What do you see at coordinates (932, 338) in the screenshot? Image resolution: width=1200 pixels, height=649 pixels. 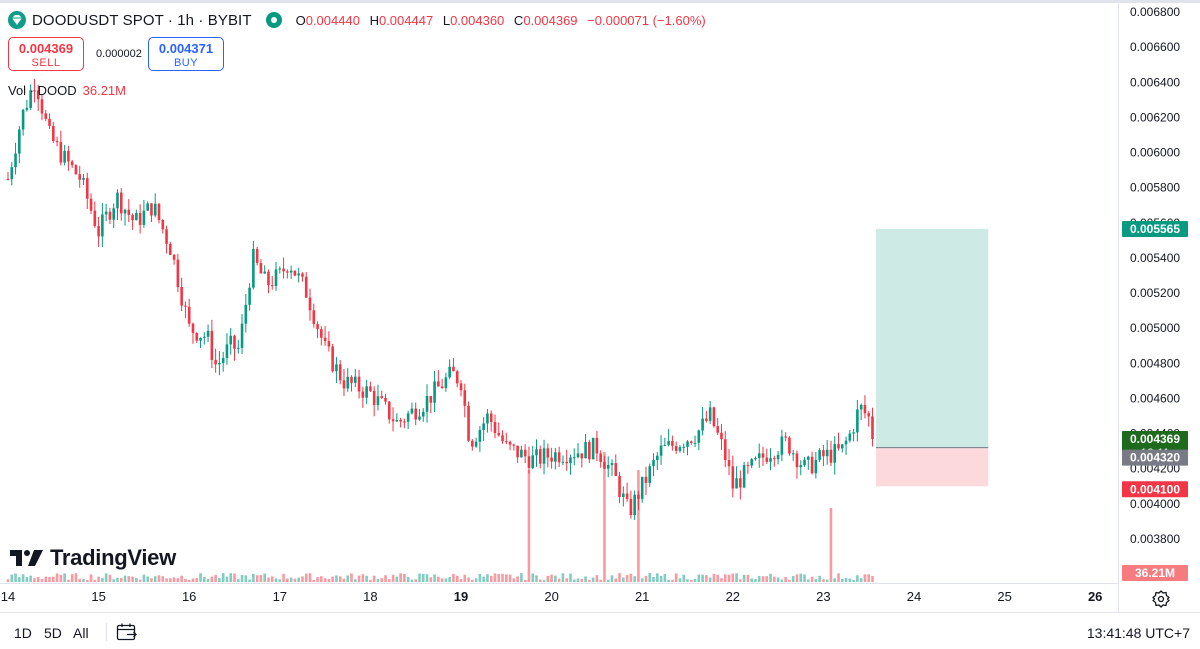 I see `target-zone` at bounding box center [932, 338].